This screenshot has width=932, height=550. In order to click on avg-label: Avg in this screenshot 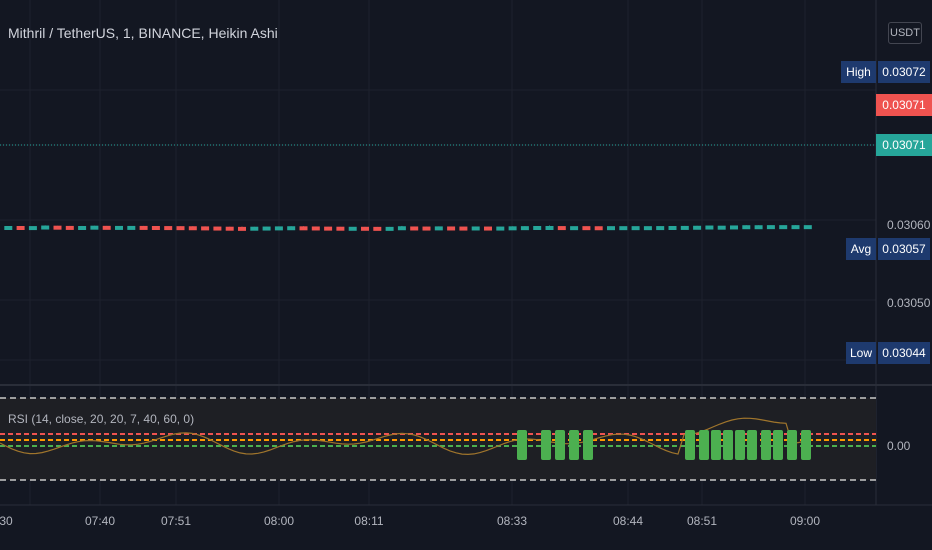, I will do `click(861, 249)`.